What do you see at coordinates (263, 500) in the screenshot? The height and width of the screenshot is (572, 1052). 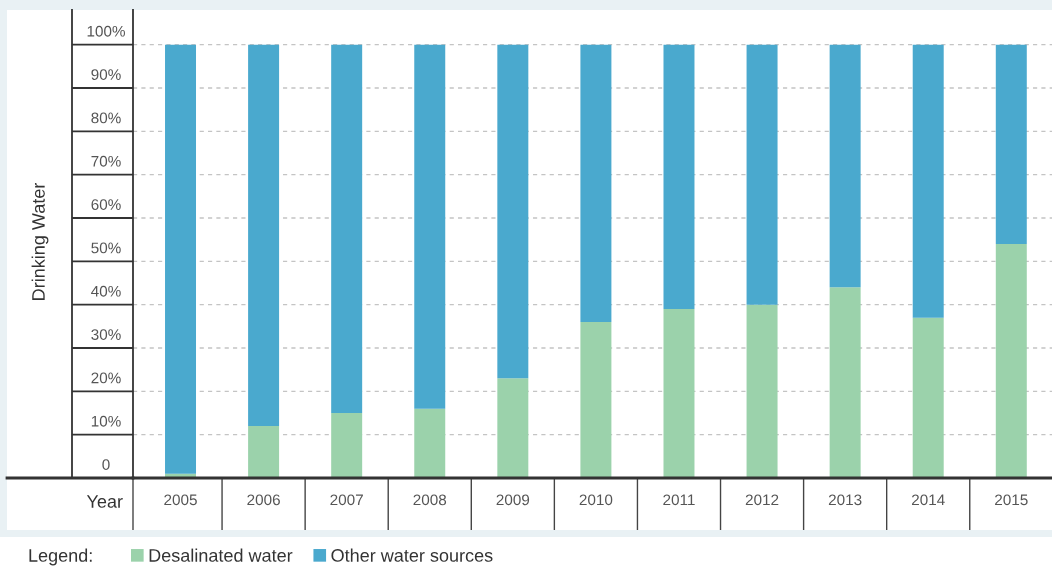 I see `x-tick-label: 2006` at bounding box center [263, 500].